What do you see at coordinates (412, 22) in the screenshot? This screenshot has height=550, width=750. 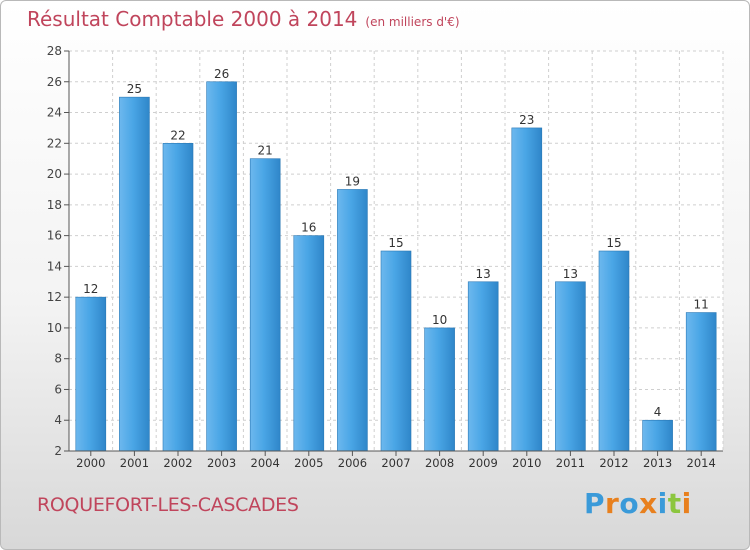 I see `unit-note: (en milliers d'€)` at bounding box center [412, 22].